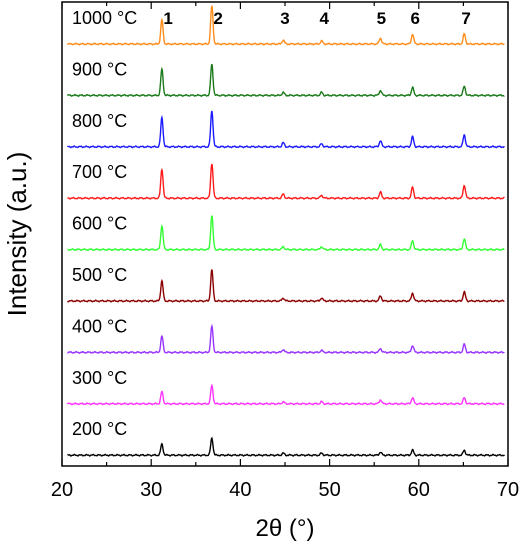 The width and height of the screenshot is (525, 550). I want to click on x-tick-label: 20, so click(62, 490).